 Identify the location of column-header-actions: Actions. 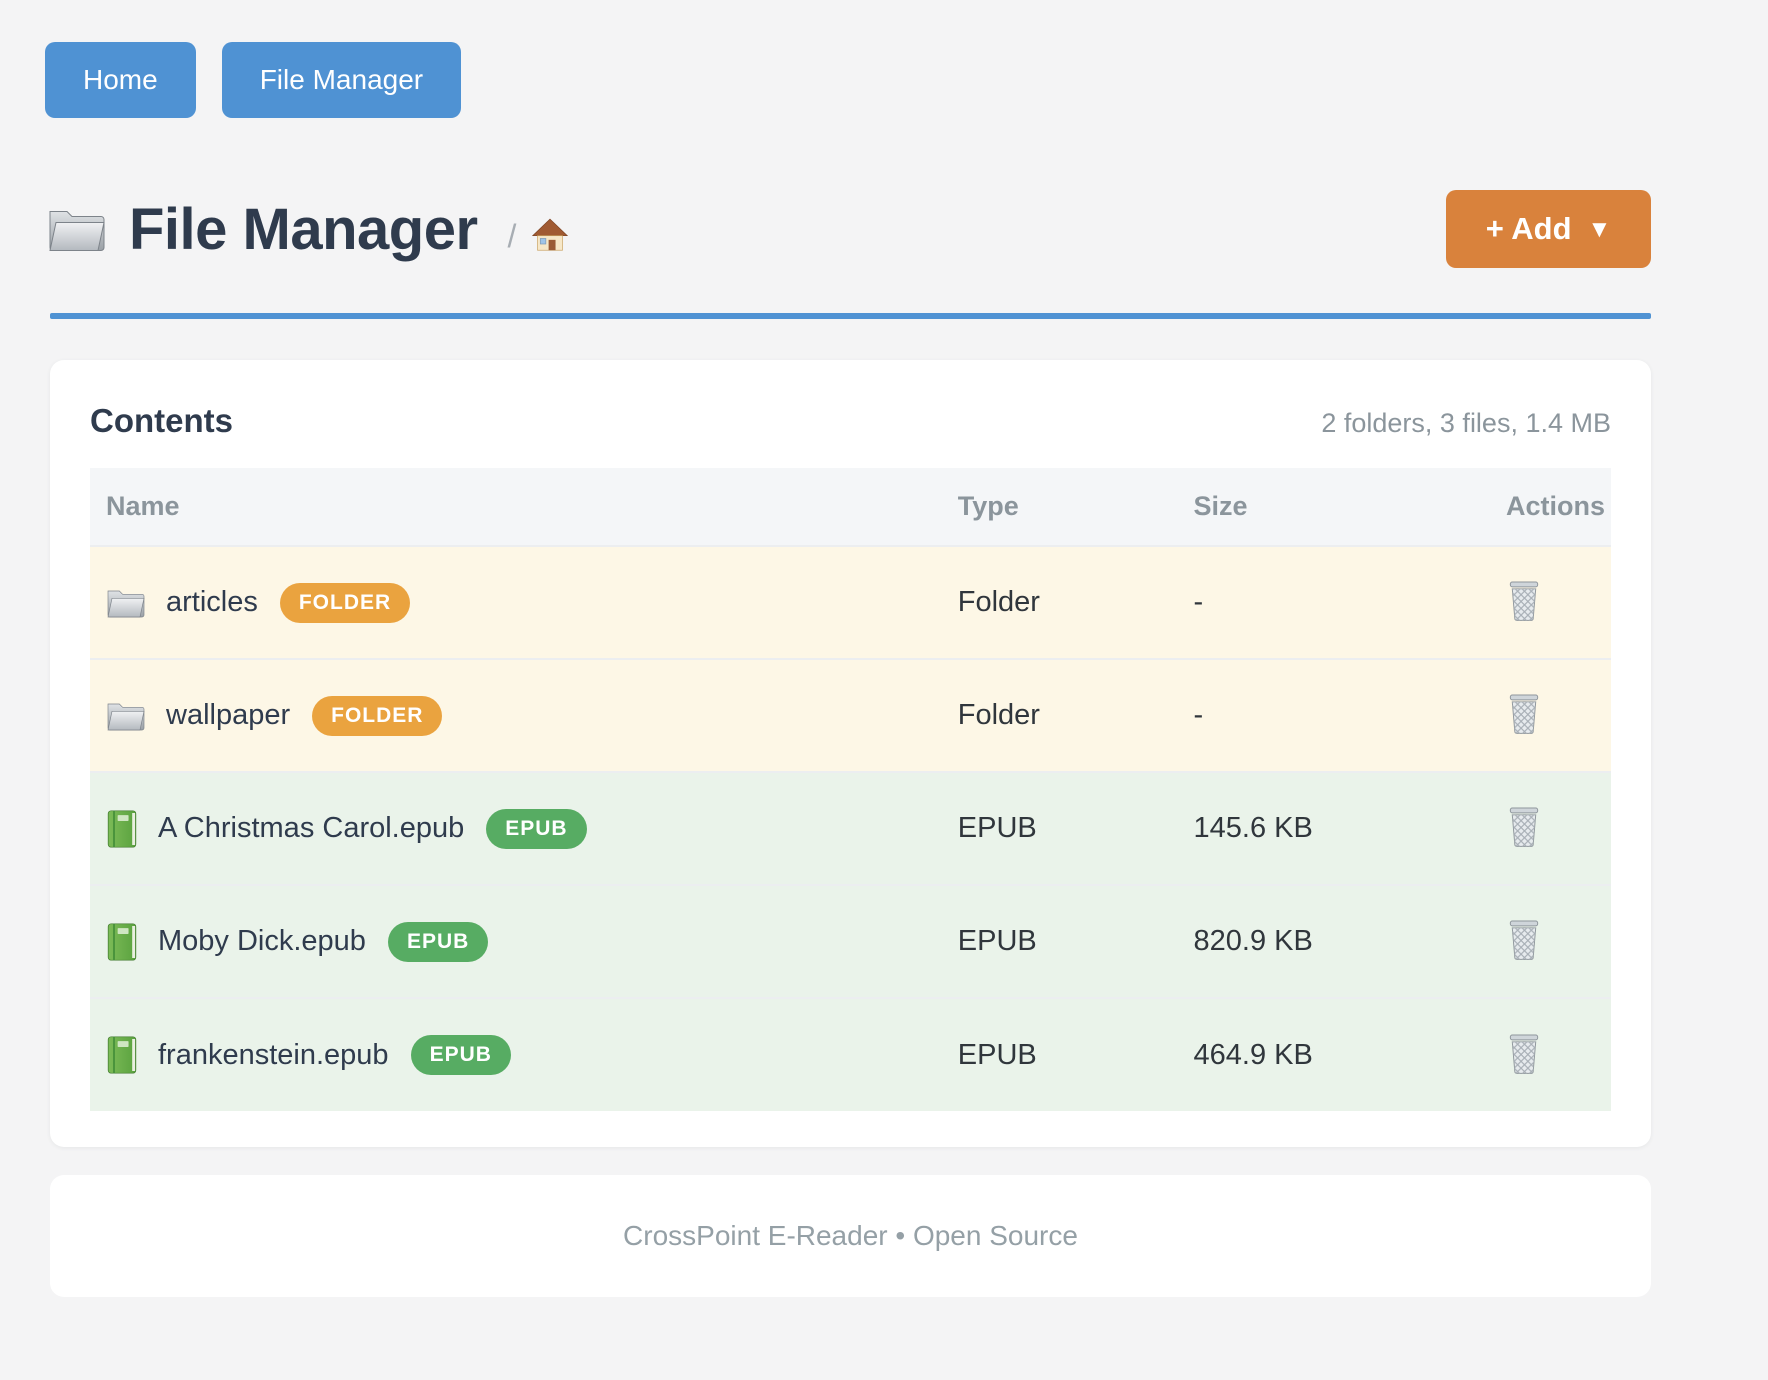
(1523, 507).